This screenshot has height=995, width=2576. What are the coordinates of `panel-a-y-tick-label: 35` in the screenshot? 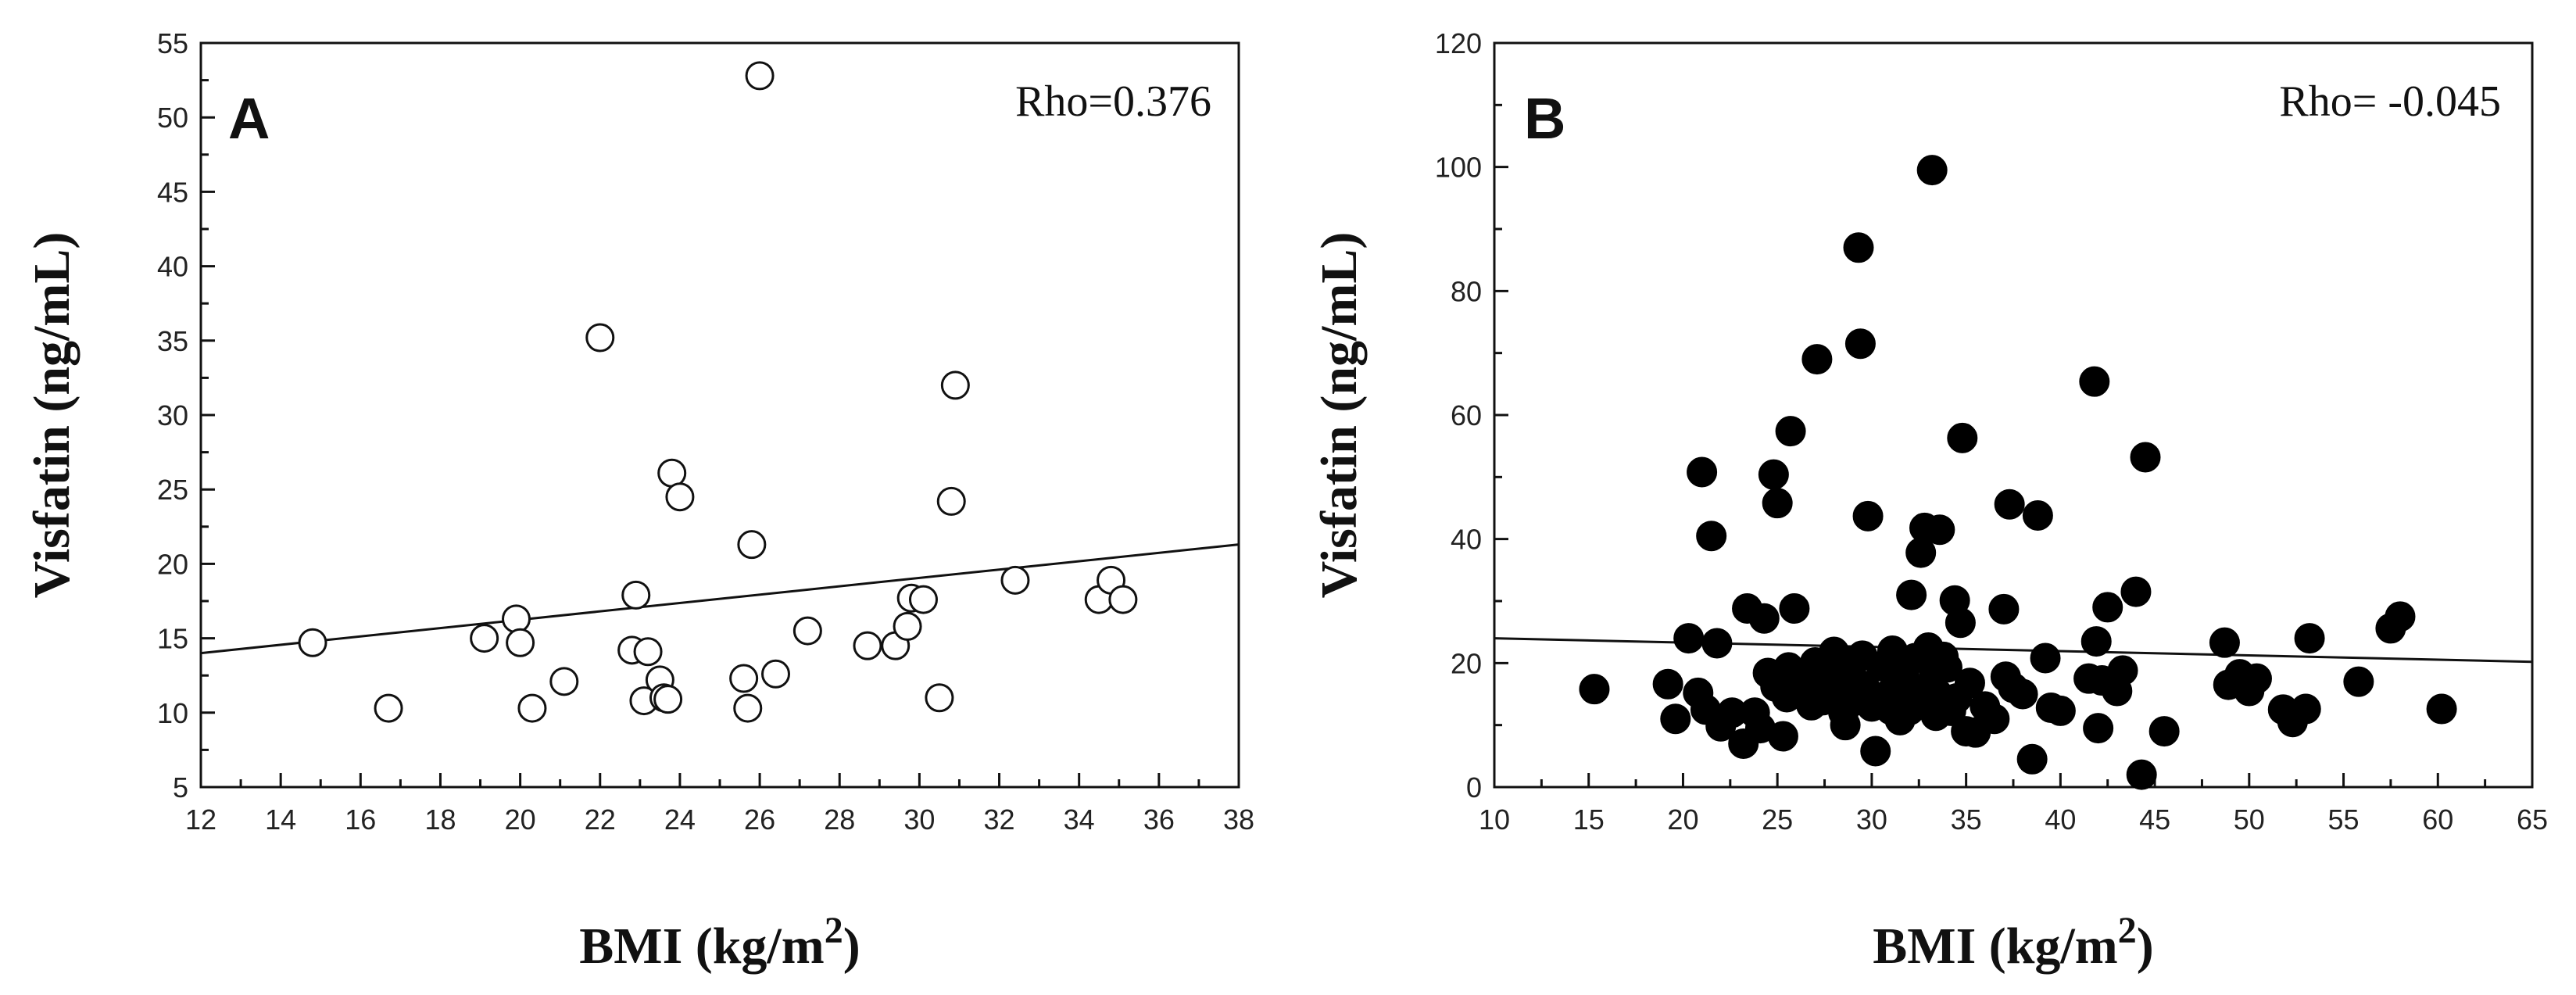 It's located at (172, 341).